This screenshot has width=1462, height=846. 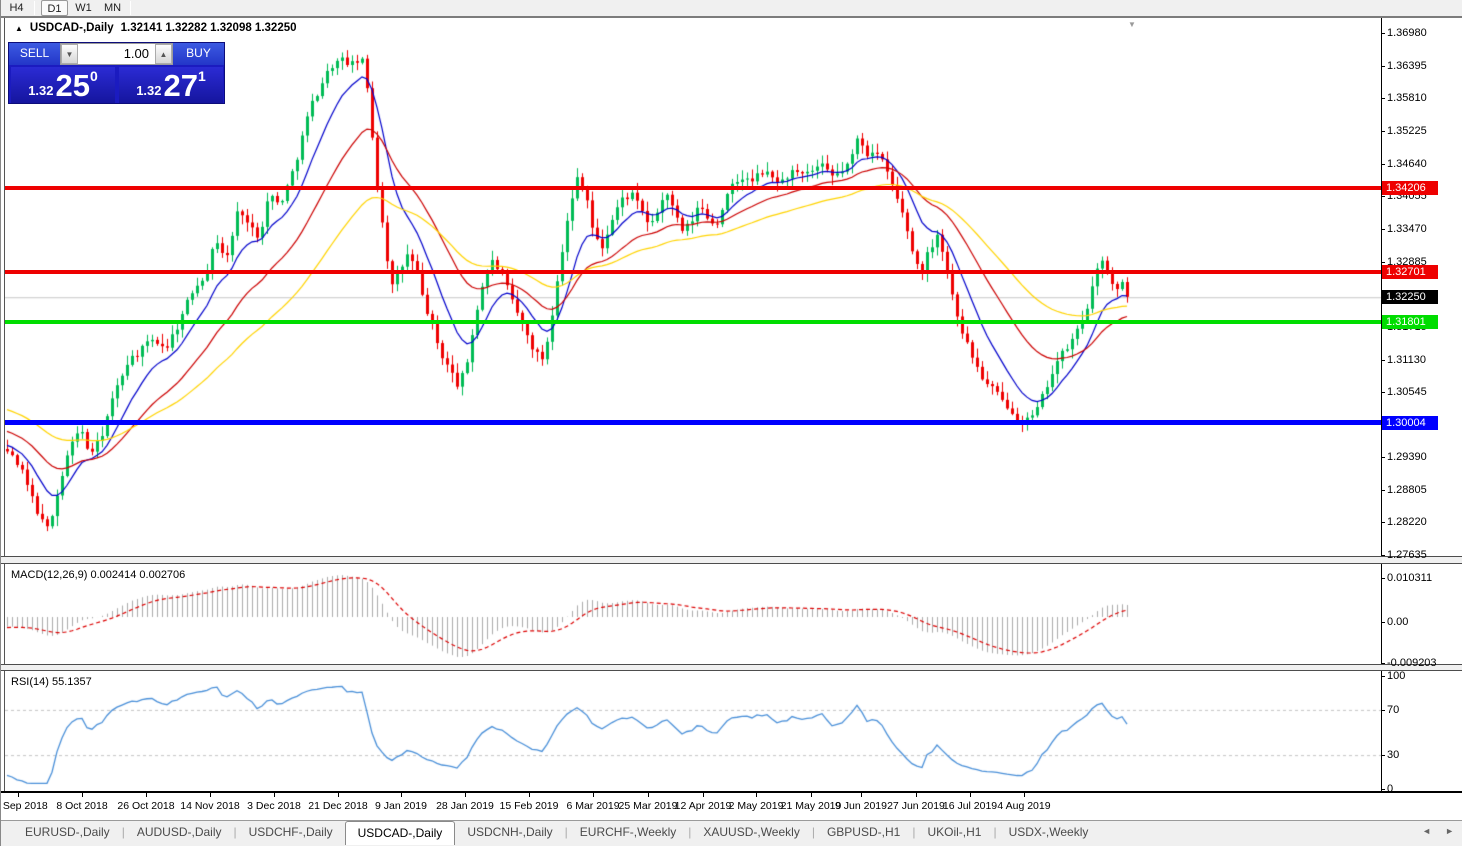 What do you see at coordinates (198, 54) in the screenshot?
I see `buy-button: BUY` at bounding box center [198, 54].